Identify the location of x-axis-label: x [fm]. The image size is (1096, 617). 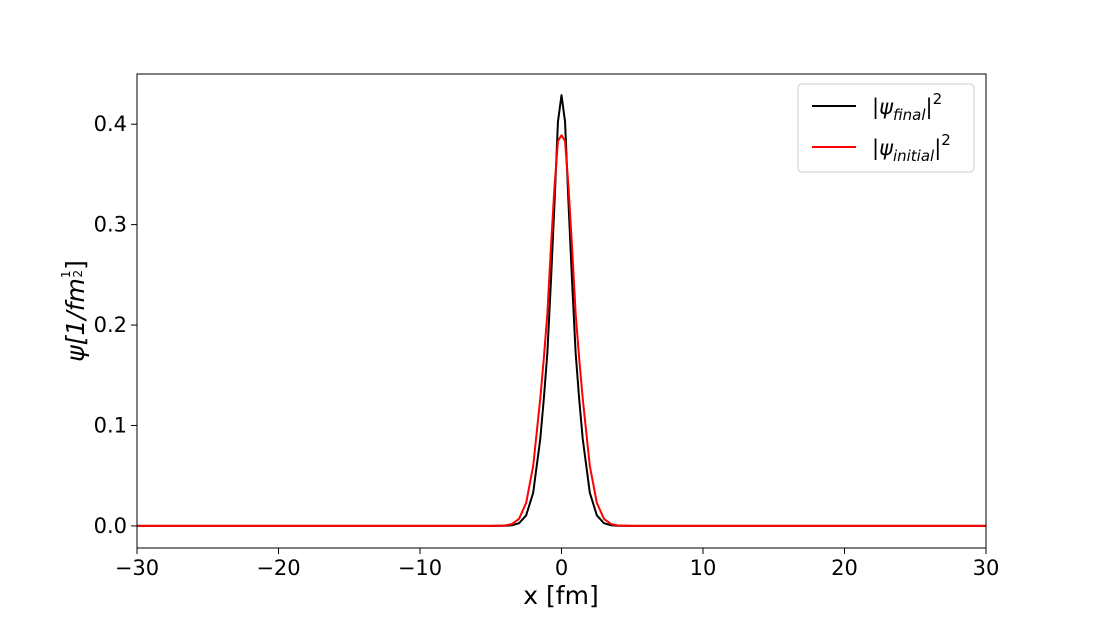
(560, 595).